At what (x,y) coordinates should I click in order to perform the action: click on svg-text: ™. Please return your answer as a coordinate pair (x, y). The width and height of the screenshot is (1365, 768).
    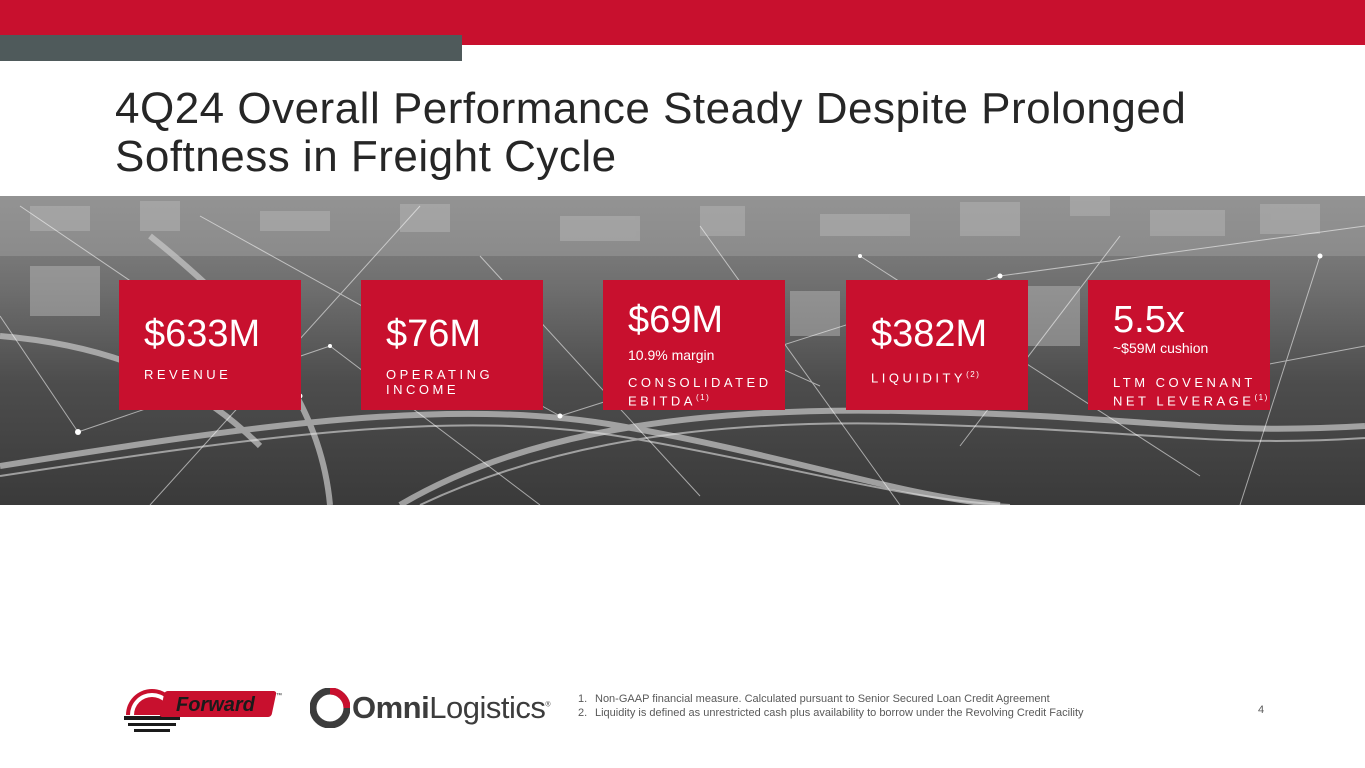
    Looking at the image, I should click on (279, 695).